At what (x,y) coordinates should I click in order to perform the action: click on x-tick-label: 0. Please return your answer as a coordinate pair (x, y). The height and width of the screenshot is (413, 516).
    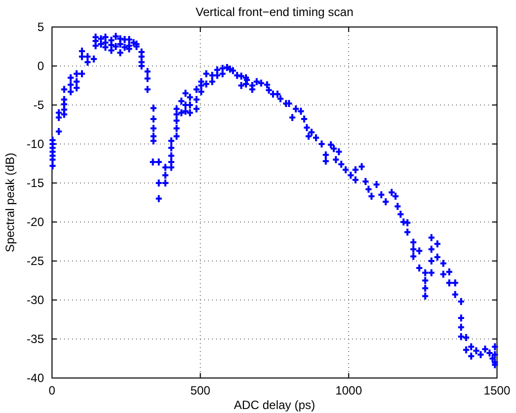
    Looking at the image, I should click on (52, 391).